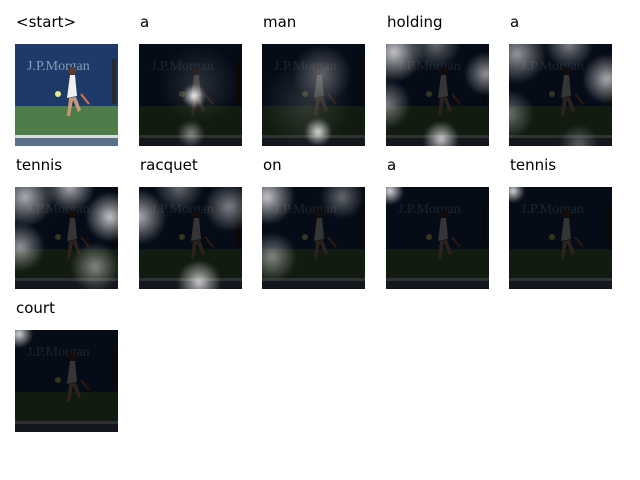  What do you see at coordinates (46, 22) in the screenshot?
I see `caption: <start>` at bounding box center [46, 22].